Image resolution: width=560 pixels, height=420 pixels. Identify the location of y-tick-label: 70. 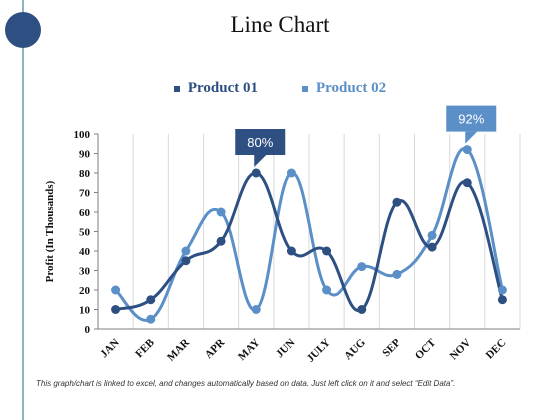
(85, 194).